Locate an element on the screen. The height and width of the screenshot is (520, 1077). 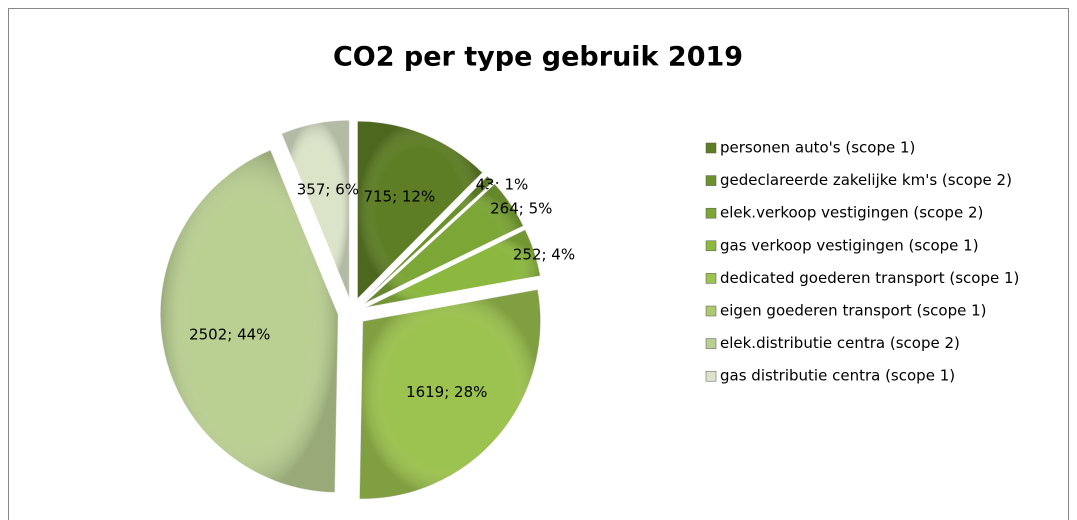
data-label: 715; 12% is located at coordinates (399, 197).